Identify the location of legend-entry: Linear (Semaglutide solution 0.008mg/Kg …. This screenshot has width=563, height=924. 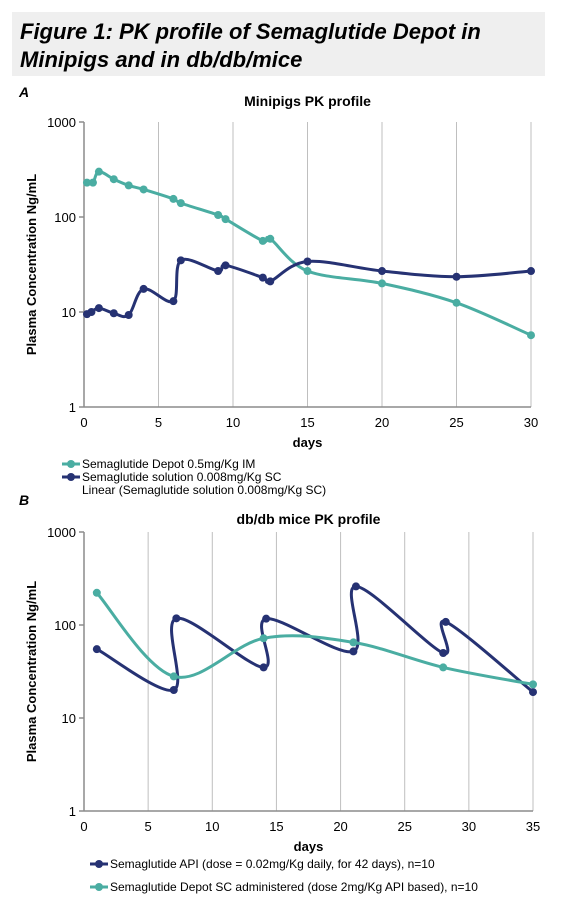
(204, 490).